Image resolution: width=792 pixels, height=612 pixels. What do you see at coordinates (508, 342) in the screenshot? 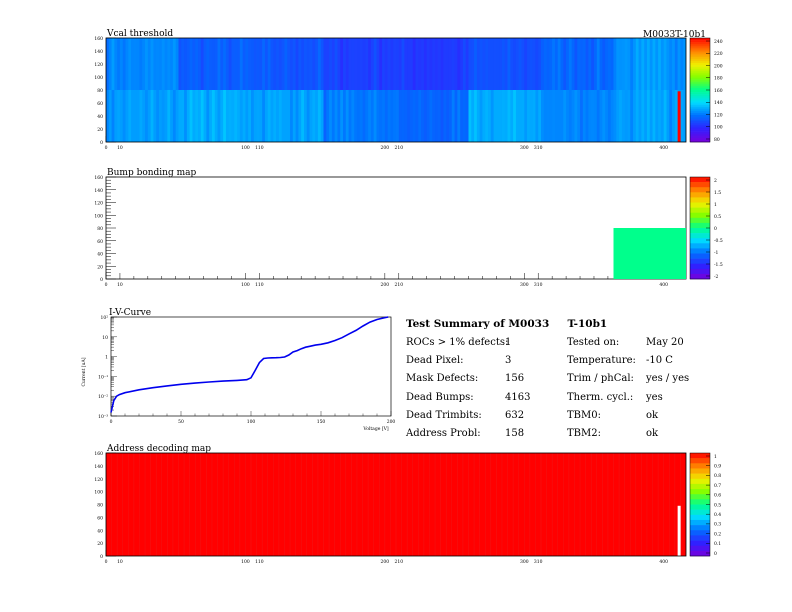
I see `summary-value: 1` at bounding box center [508, 342].